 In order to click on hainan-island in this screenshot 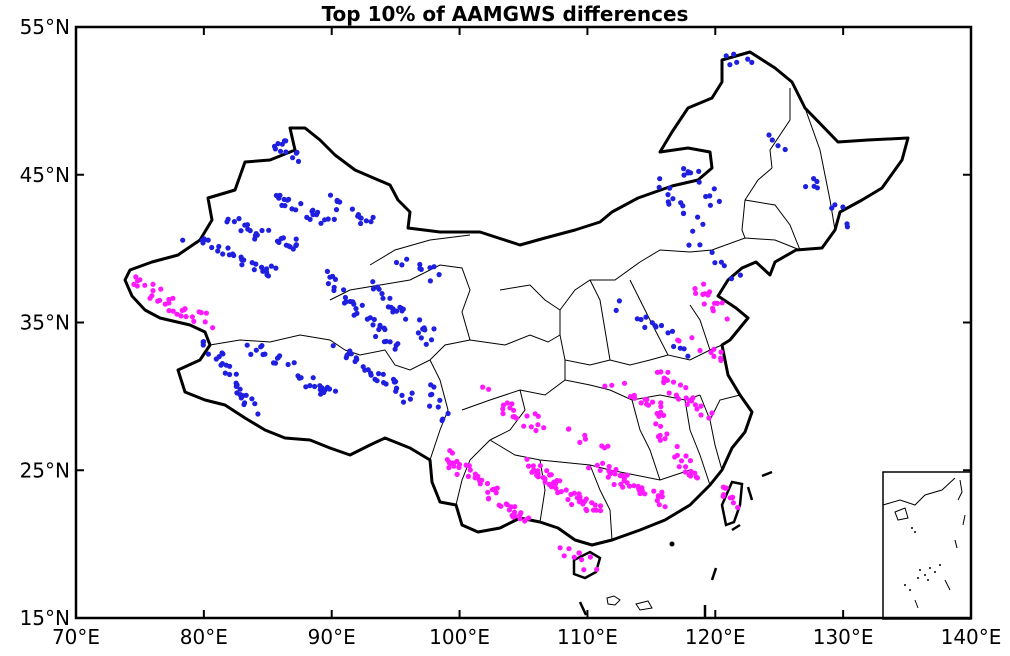, I will do `click(587, 565)`.